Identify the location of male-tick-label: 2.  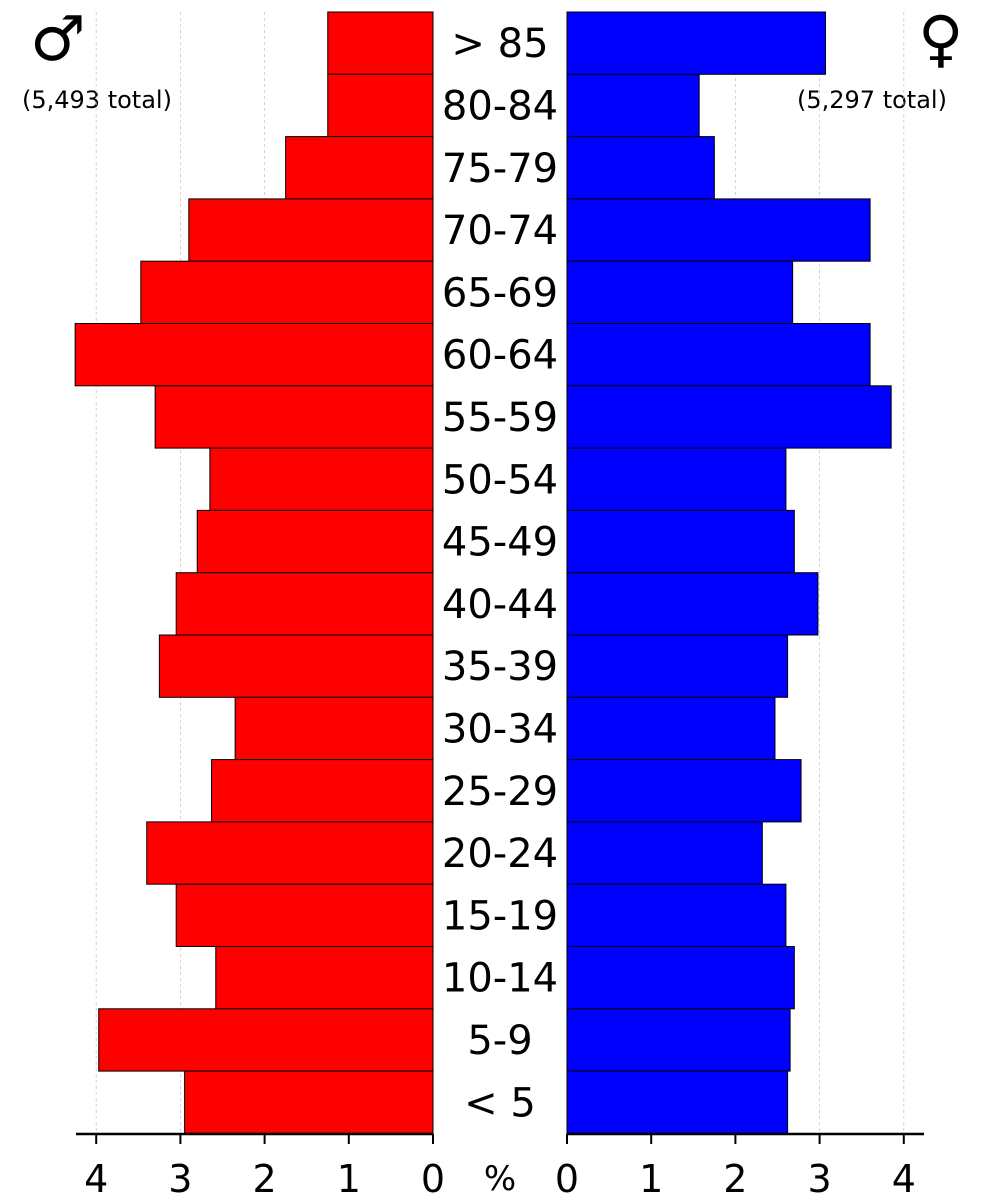
(265, 1178).